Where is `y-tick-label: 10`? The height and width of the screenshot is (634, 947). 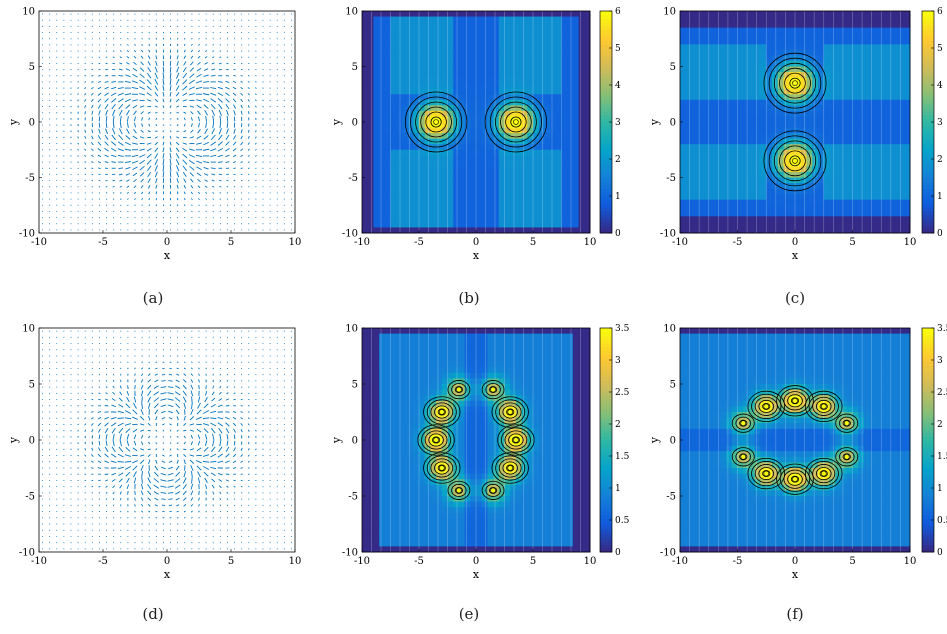
y-tick-label: 10 is located at coordinates (351, 12).